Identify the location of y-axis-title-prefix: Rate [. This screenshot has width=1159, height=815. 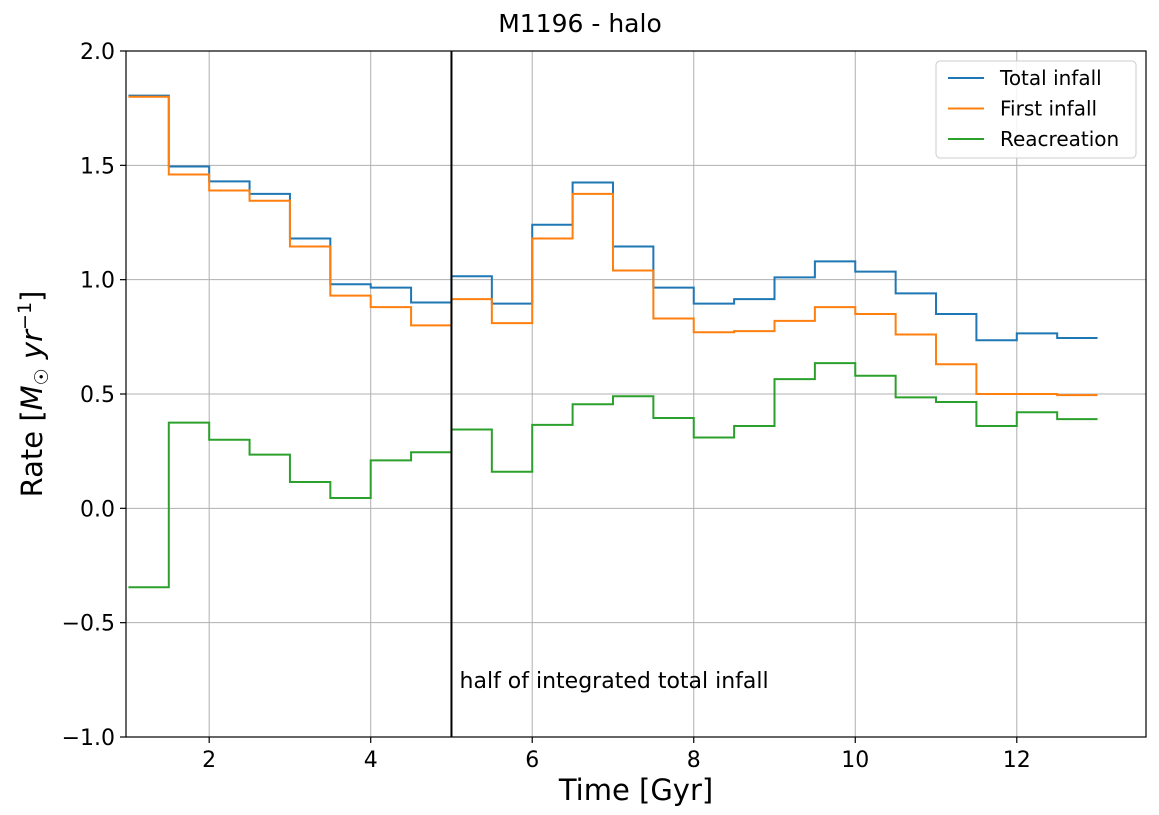
(32, 453).